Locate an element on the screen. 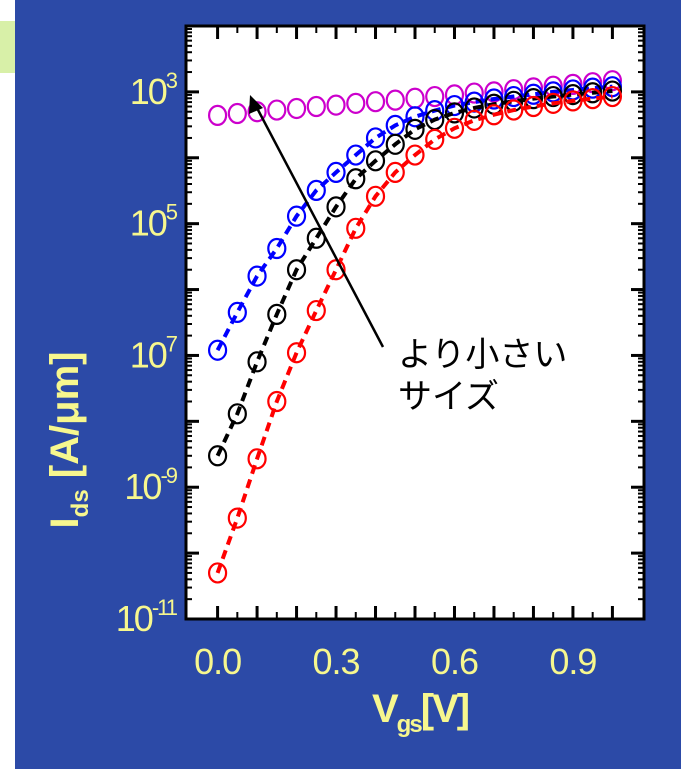  x-tick-labels: 0.0 0.3 0.6 0.9 is located at coordinates (395, 661).